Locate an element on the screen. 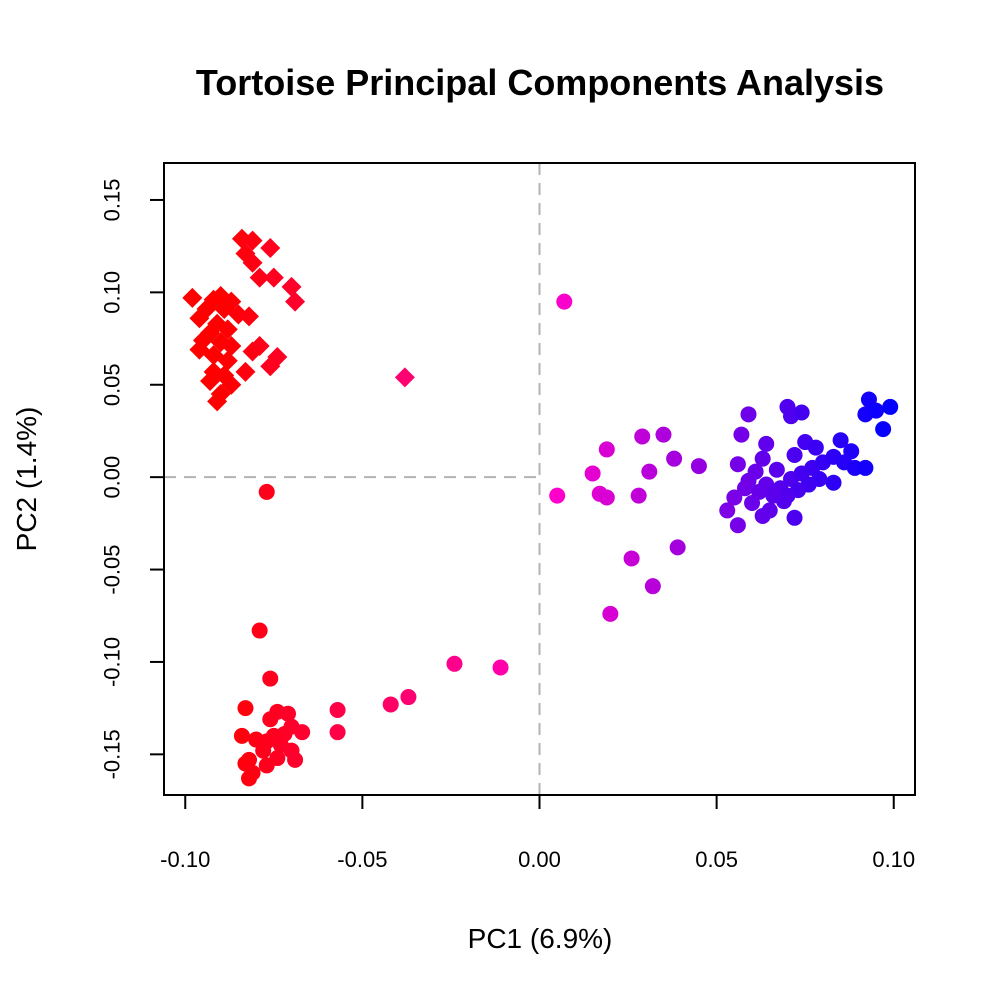  y-tick-label: 0.15 is located at coordinates (112, 200).